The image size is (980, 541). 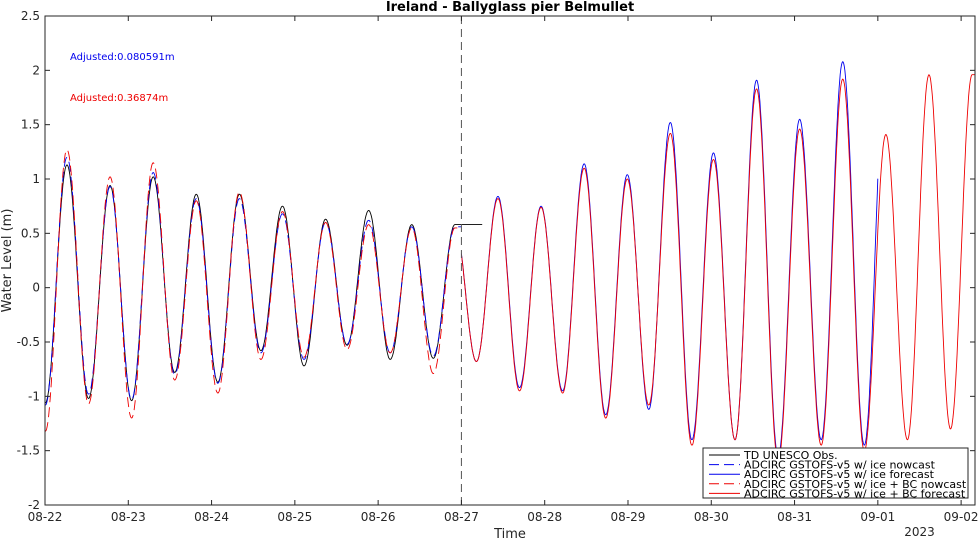 What do you see at coordinates (119, 98) in the screenshot?
I see `annotation-red-adjusted: Adjusted:0.36874m` at bounding box center [119, 98].